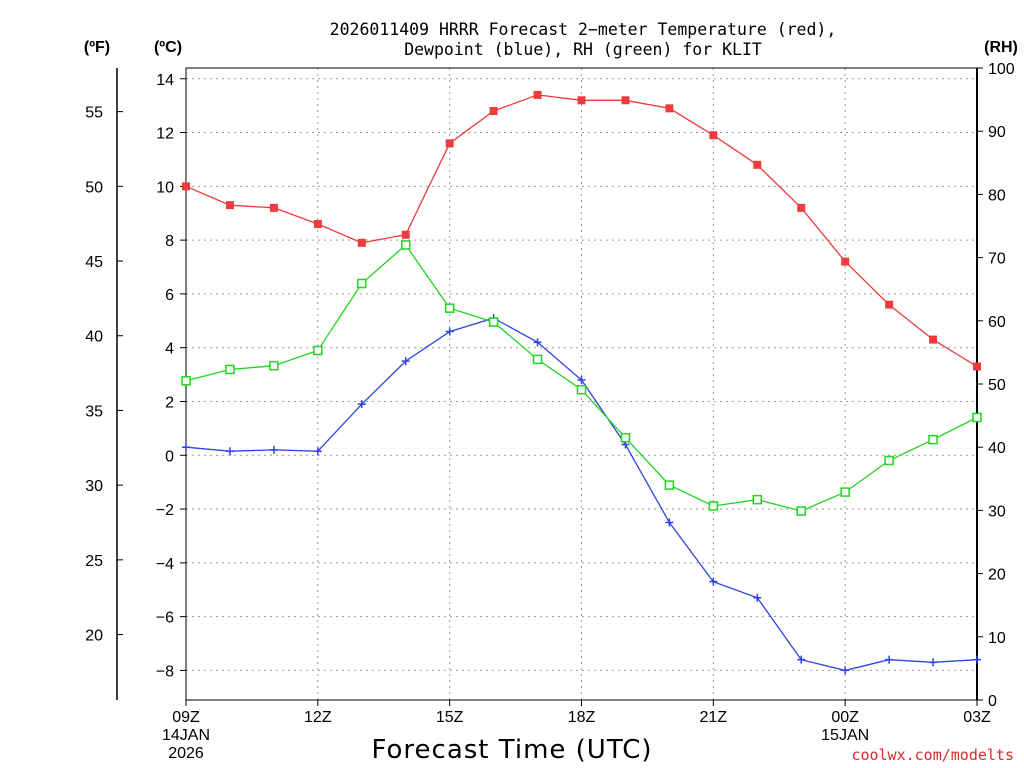 This screenshot has width=1024, height=768. What do you see at coordinates (165, 510) in the screenshot?
I see `celsius-tick-label: −2` at bounding box center [165, 510].